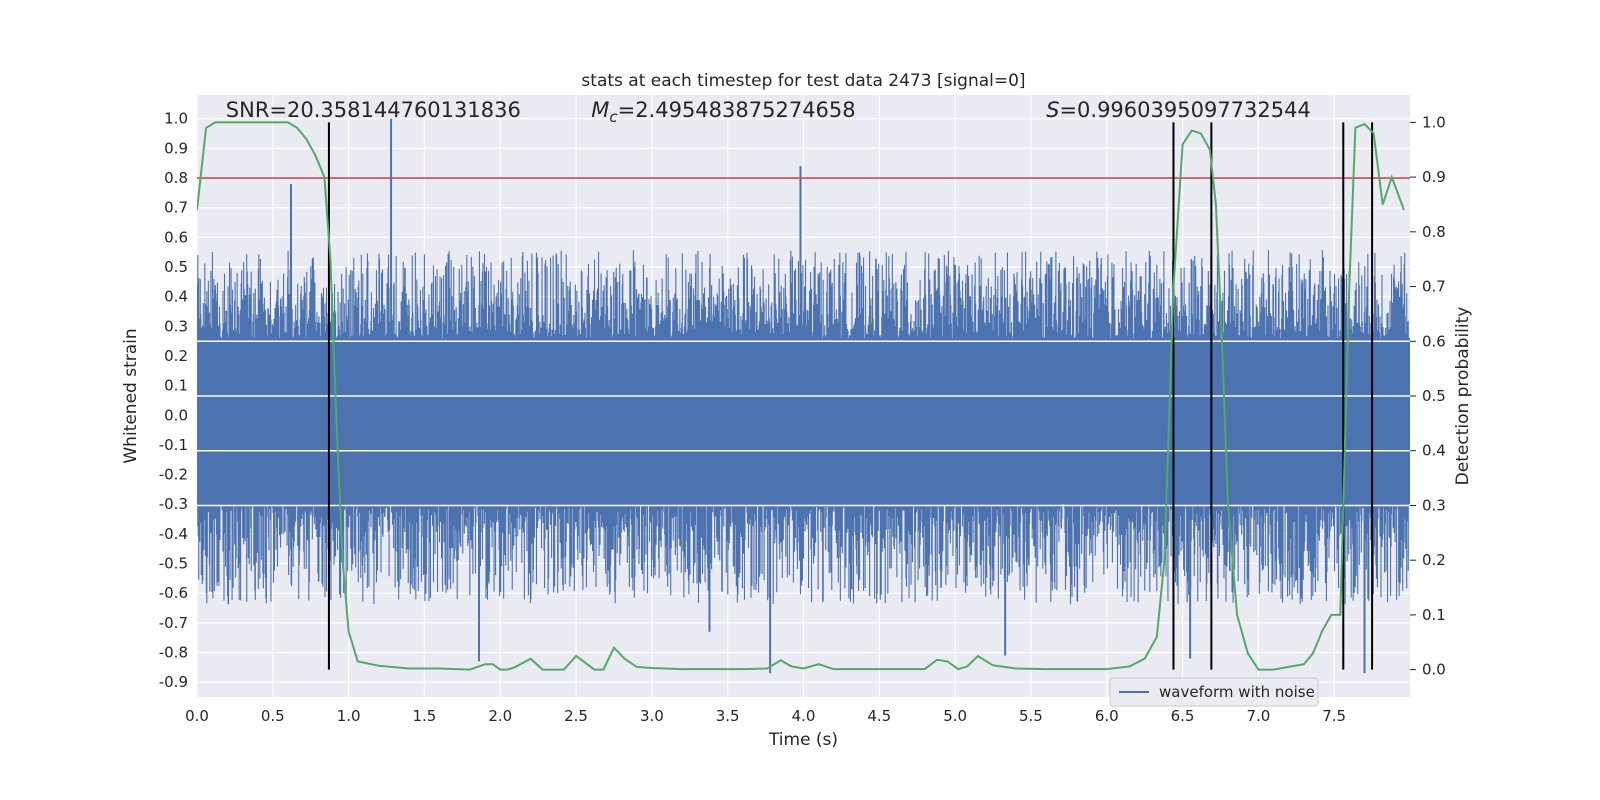 This screenshot has width=1600, height=800. Describe the element at coordinates (173, 504) in the screenshot. I see `y-tick-label: -0.3` at that location.